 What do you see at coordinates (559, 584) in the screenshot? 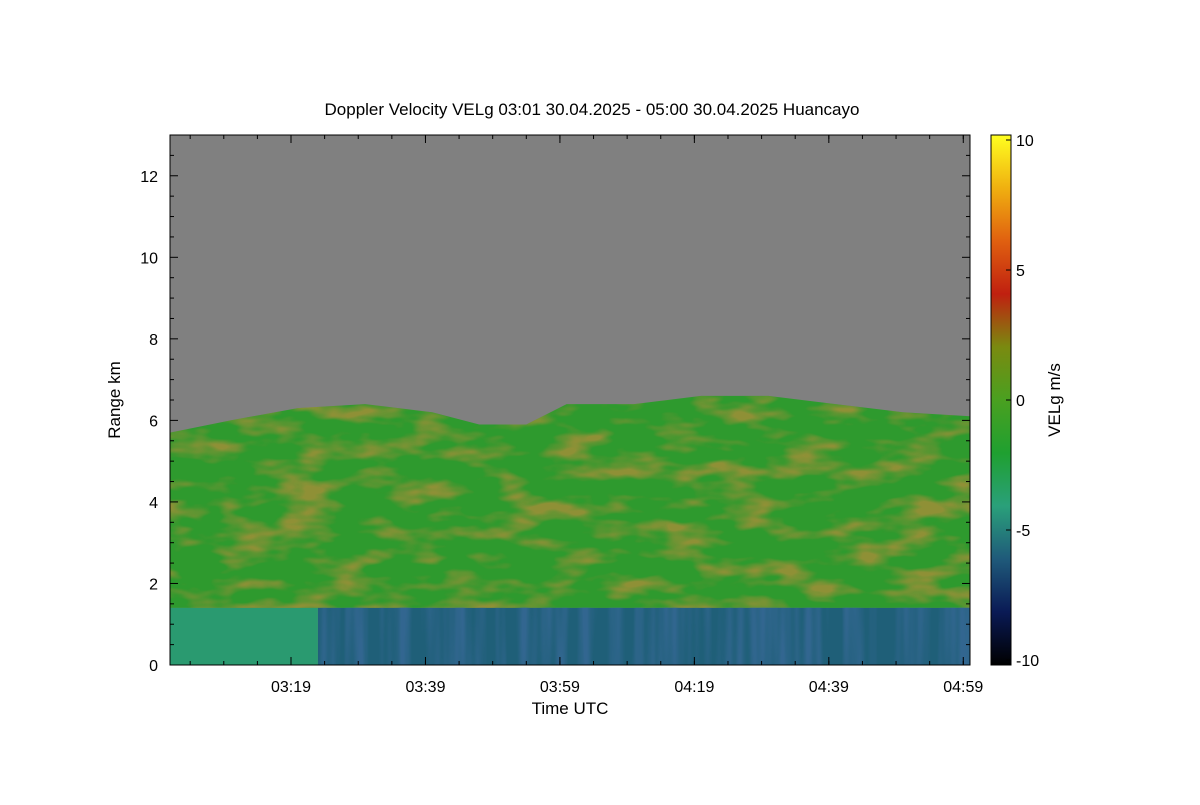
I see `y-tick: 2` at bounding box center [559, 584].